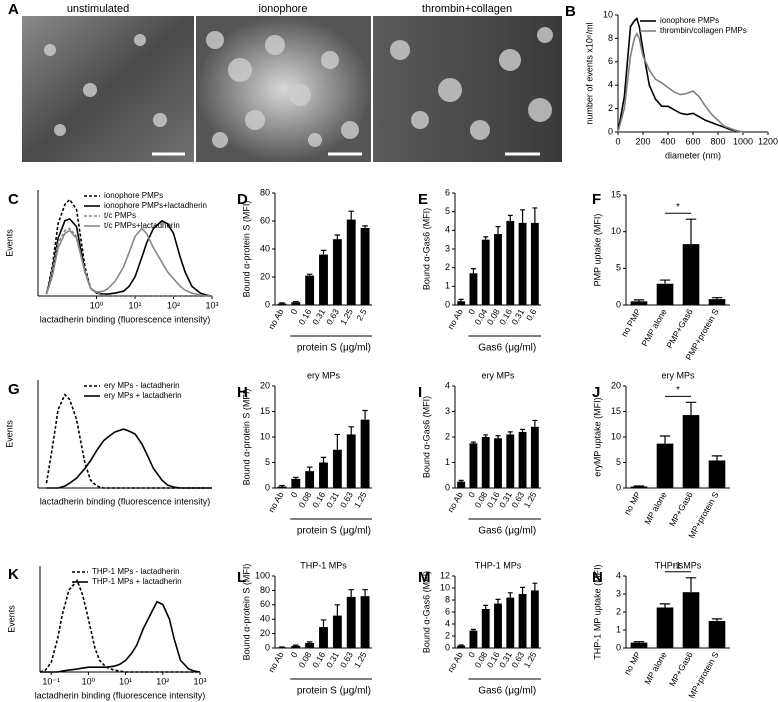  Describe the element at coordinates (346, 500) in the screenshot. I see `x-tick-label: 0.63` at that location.